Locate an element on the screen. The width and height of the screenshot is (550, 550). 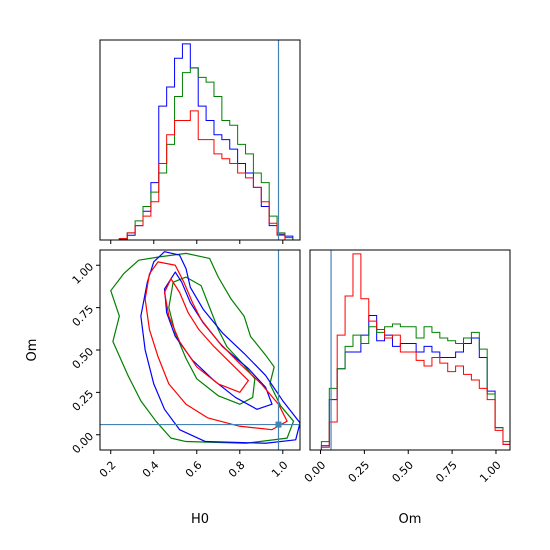
histogram-h0-panel is located at coordinates (200, 141).